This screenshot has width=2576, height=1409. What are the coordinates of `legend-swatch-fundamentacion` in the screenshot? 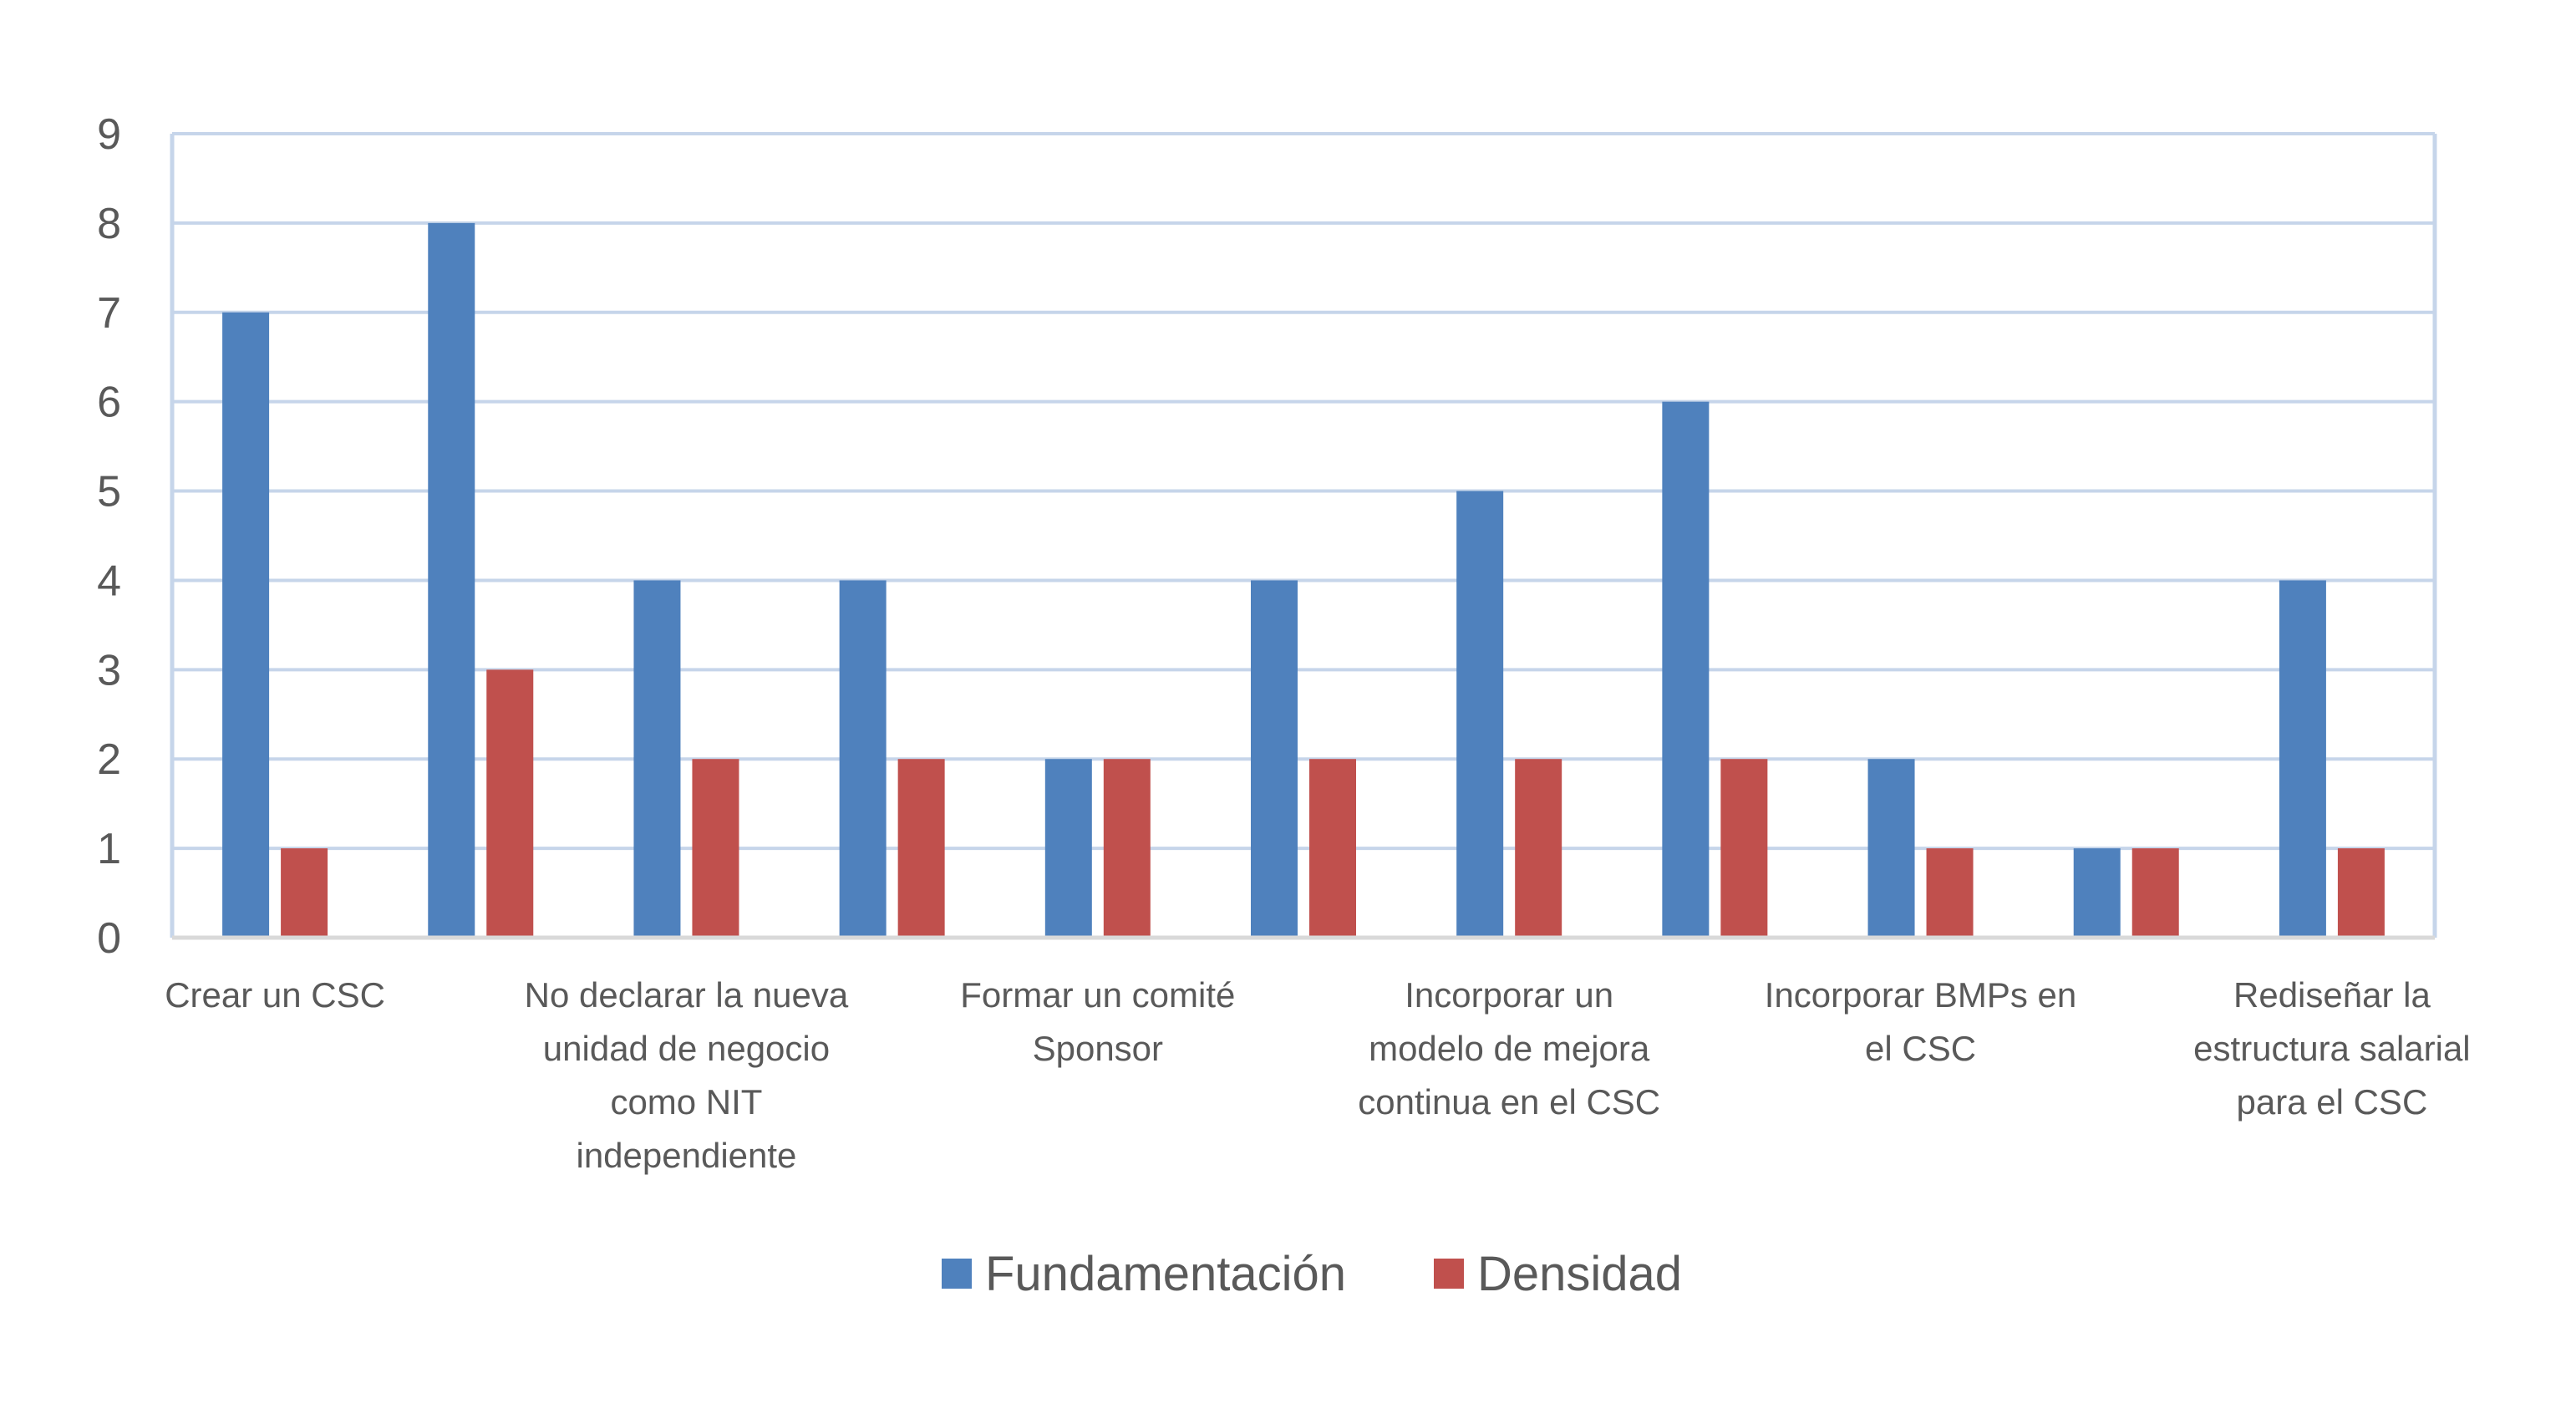 It's located at (957, 1274).